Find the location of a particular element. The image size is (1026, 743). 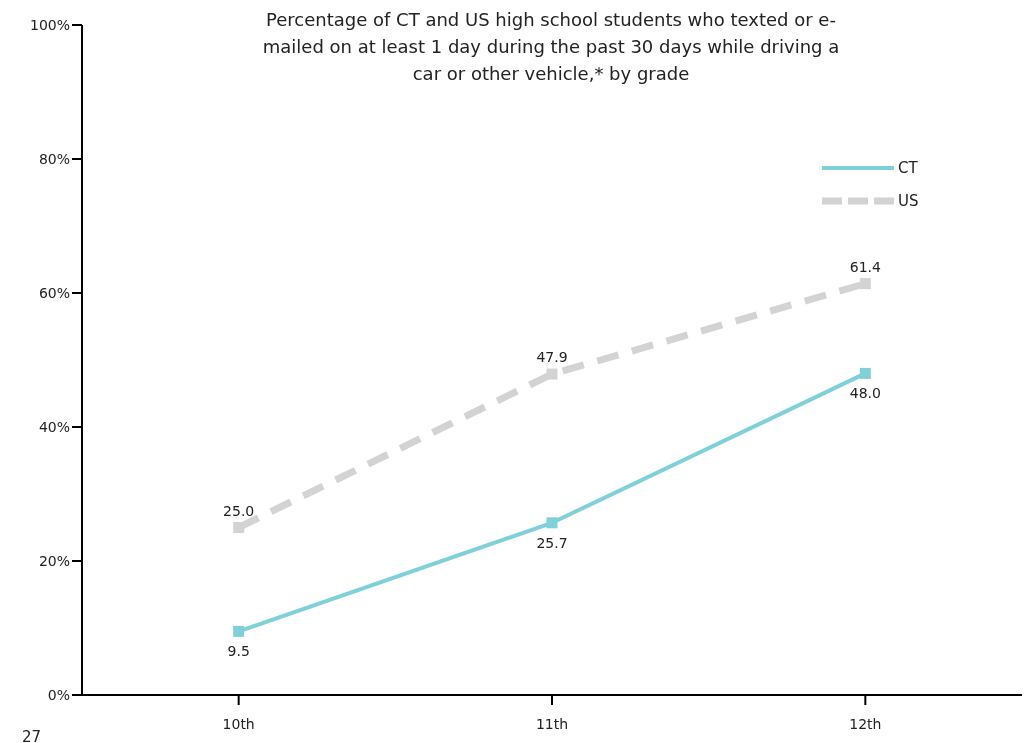

y-tick-label: 0% is located at coordinates (58, 694).